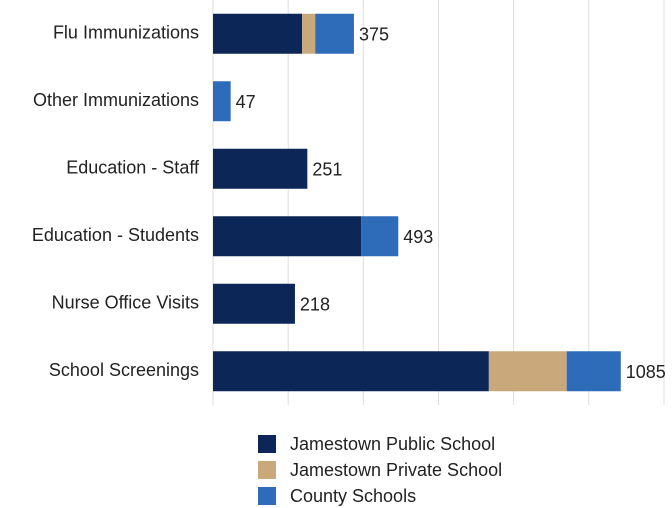 The height and width of the screenshot is (508, 672). What do you see at coordinates (116, 100) in the screenshot?
I see `y-tick-label: Other Immunizations` at bounding box center [116, 100].